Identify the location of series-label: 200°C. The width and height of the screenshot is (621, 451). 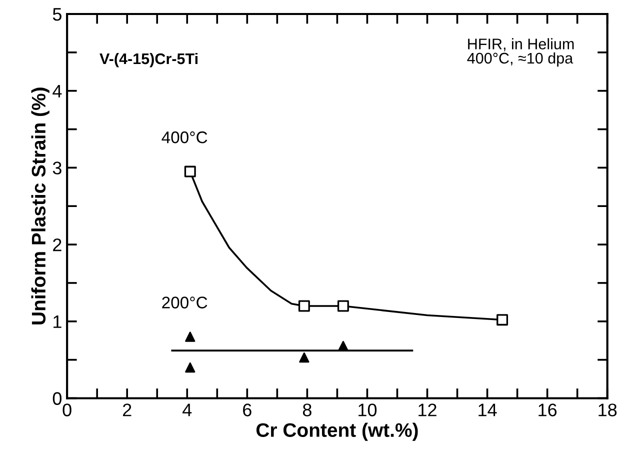
(185, 302).